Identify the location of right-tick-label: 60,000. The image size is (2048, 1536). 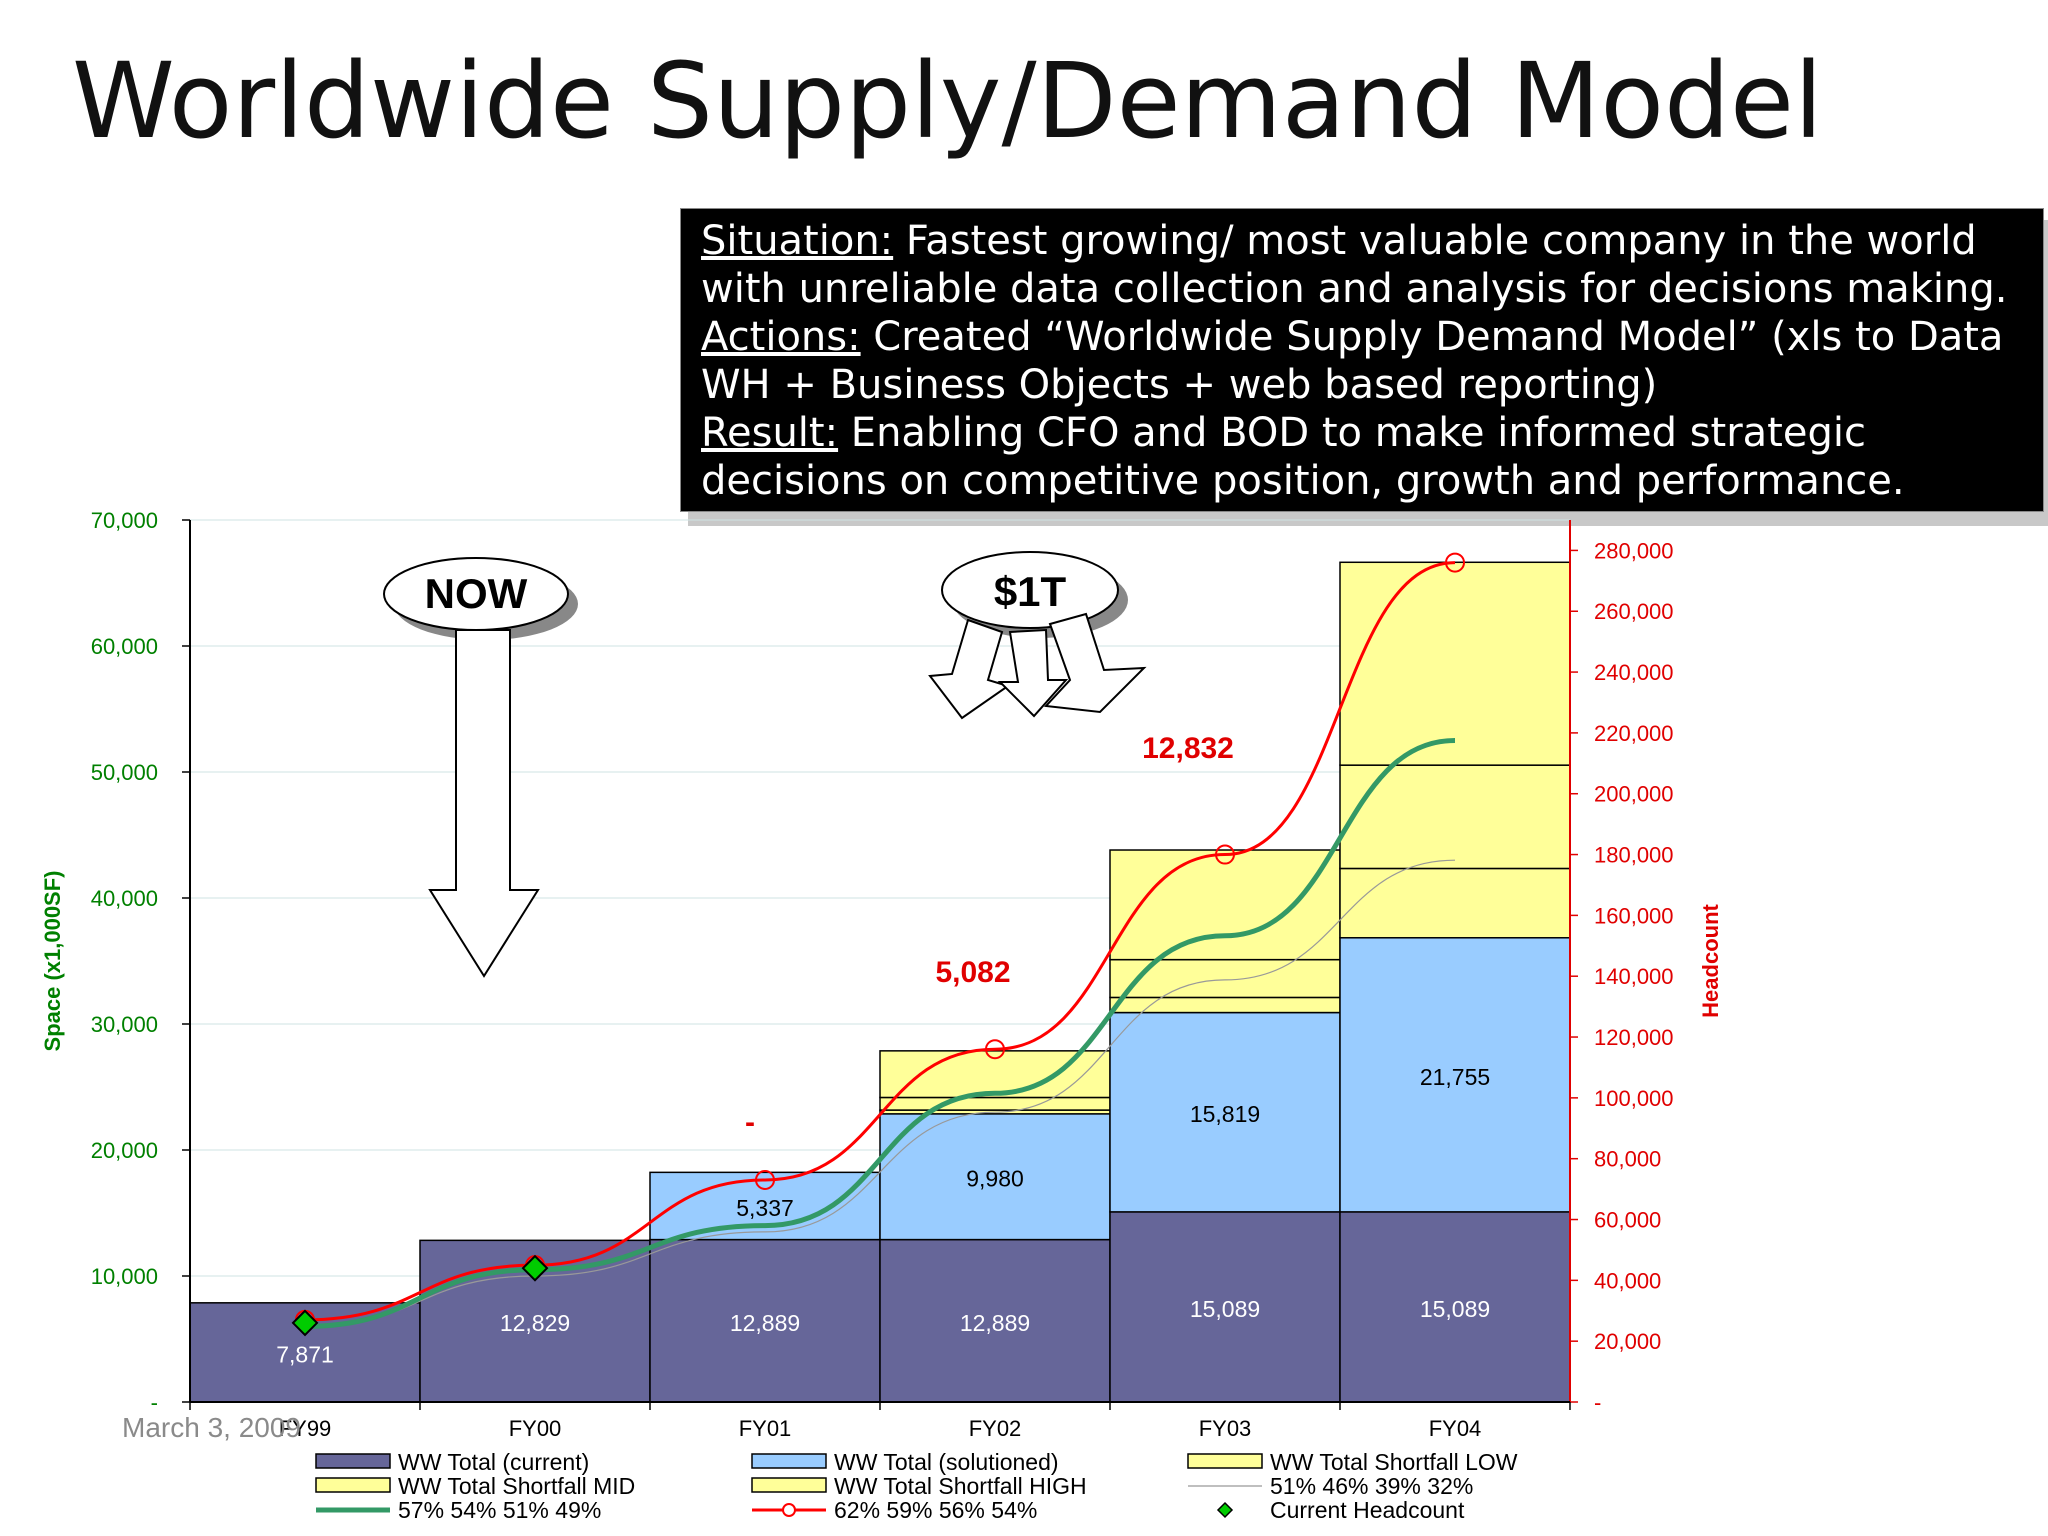
(1627, 1220).